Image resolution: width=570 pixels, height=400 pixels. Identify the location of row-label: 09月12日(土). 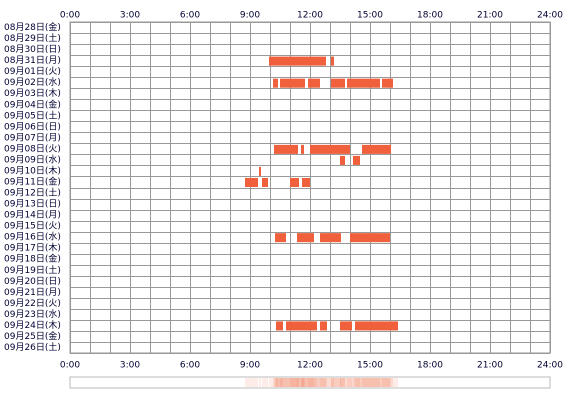
(32, 193).